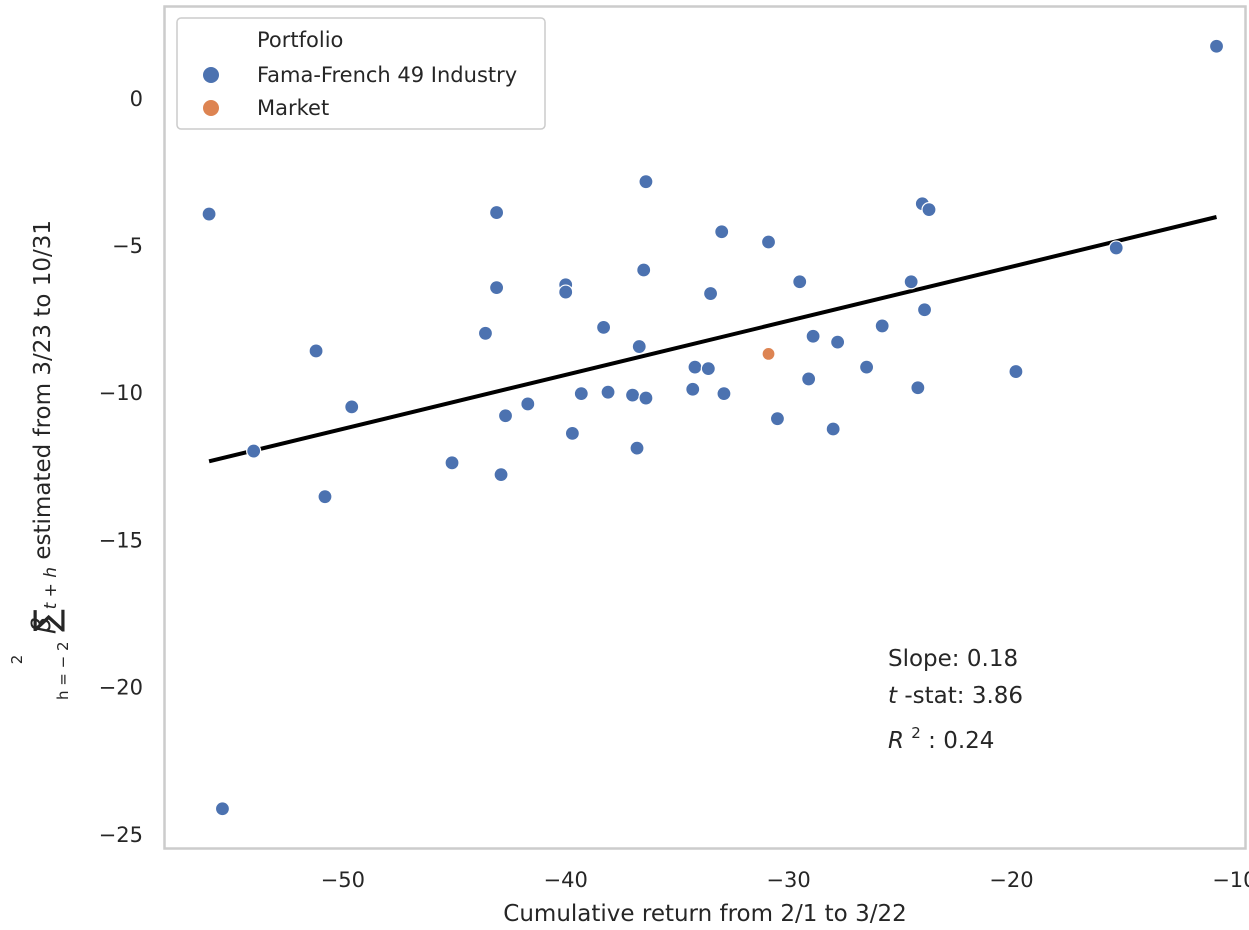 The height and width of the screenshot is (930, 1249). I want to click on tstat-annotation: t -stat: 3.86, so click(955, 696).